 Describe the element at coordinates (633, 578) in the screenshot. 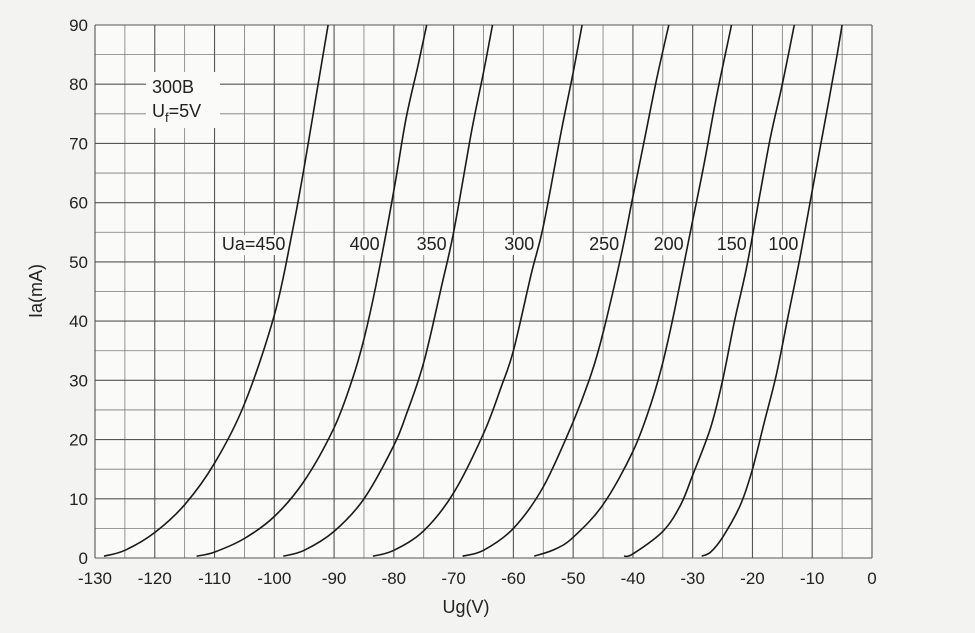

I see `x-tick-label: -40` at that location.